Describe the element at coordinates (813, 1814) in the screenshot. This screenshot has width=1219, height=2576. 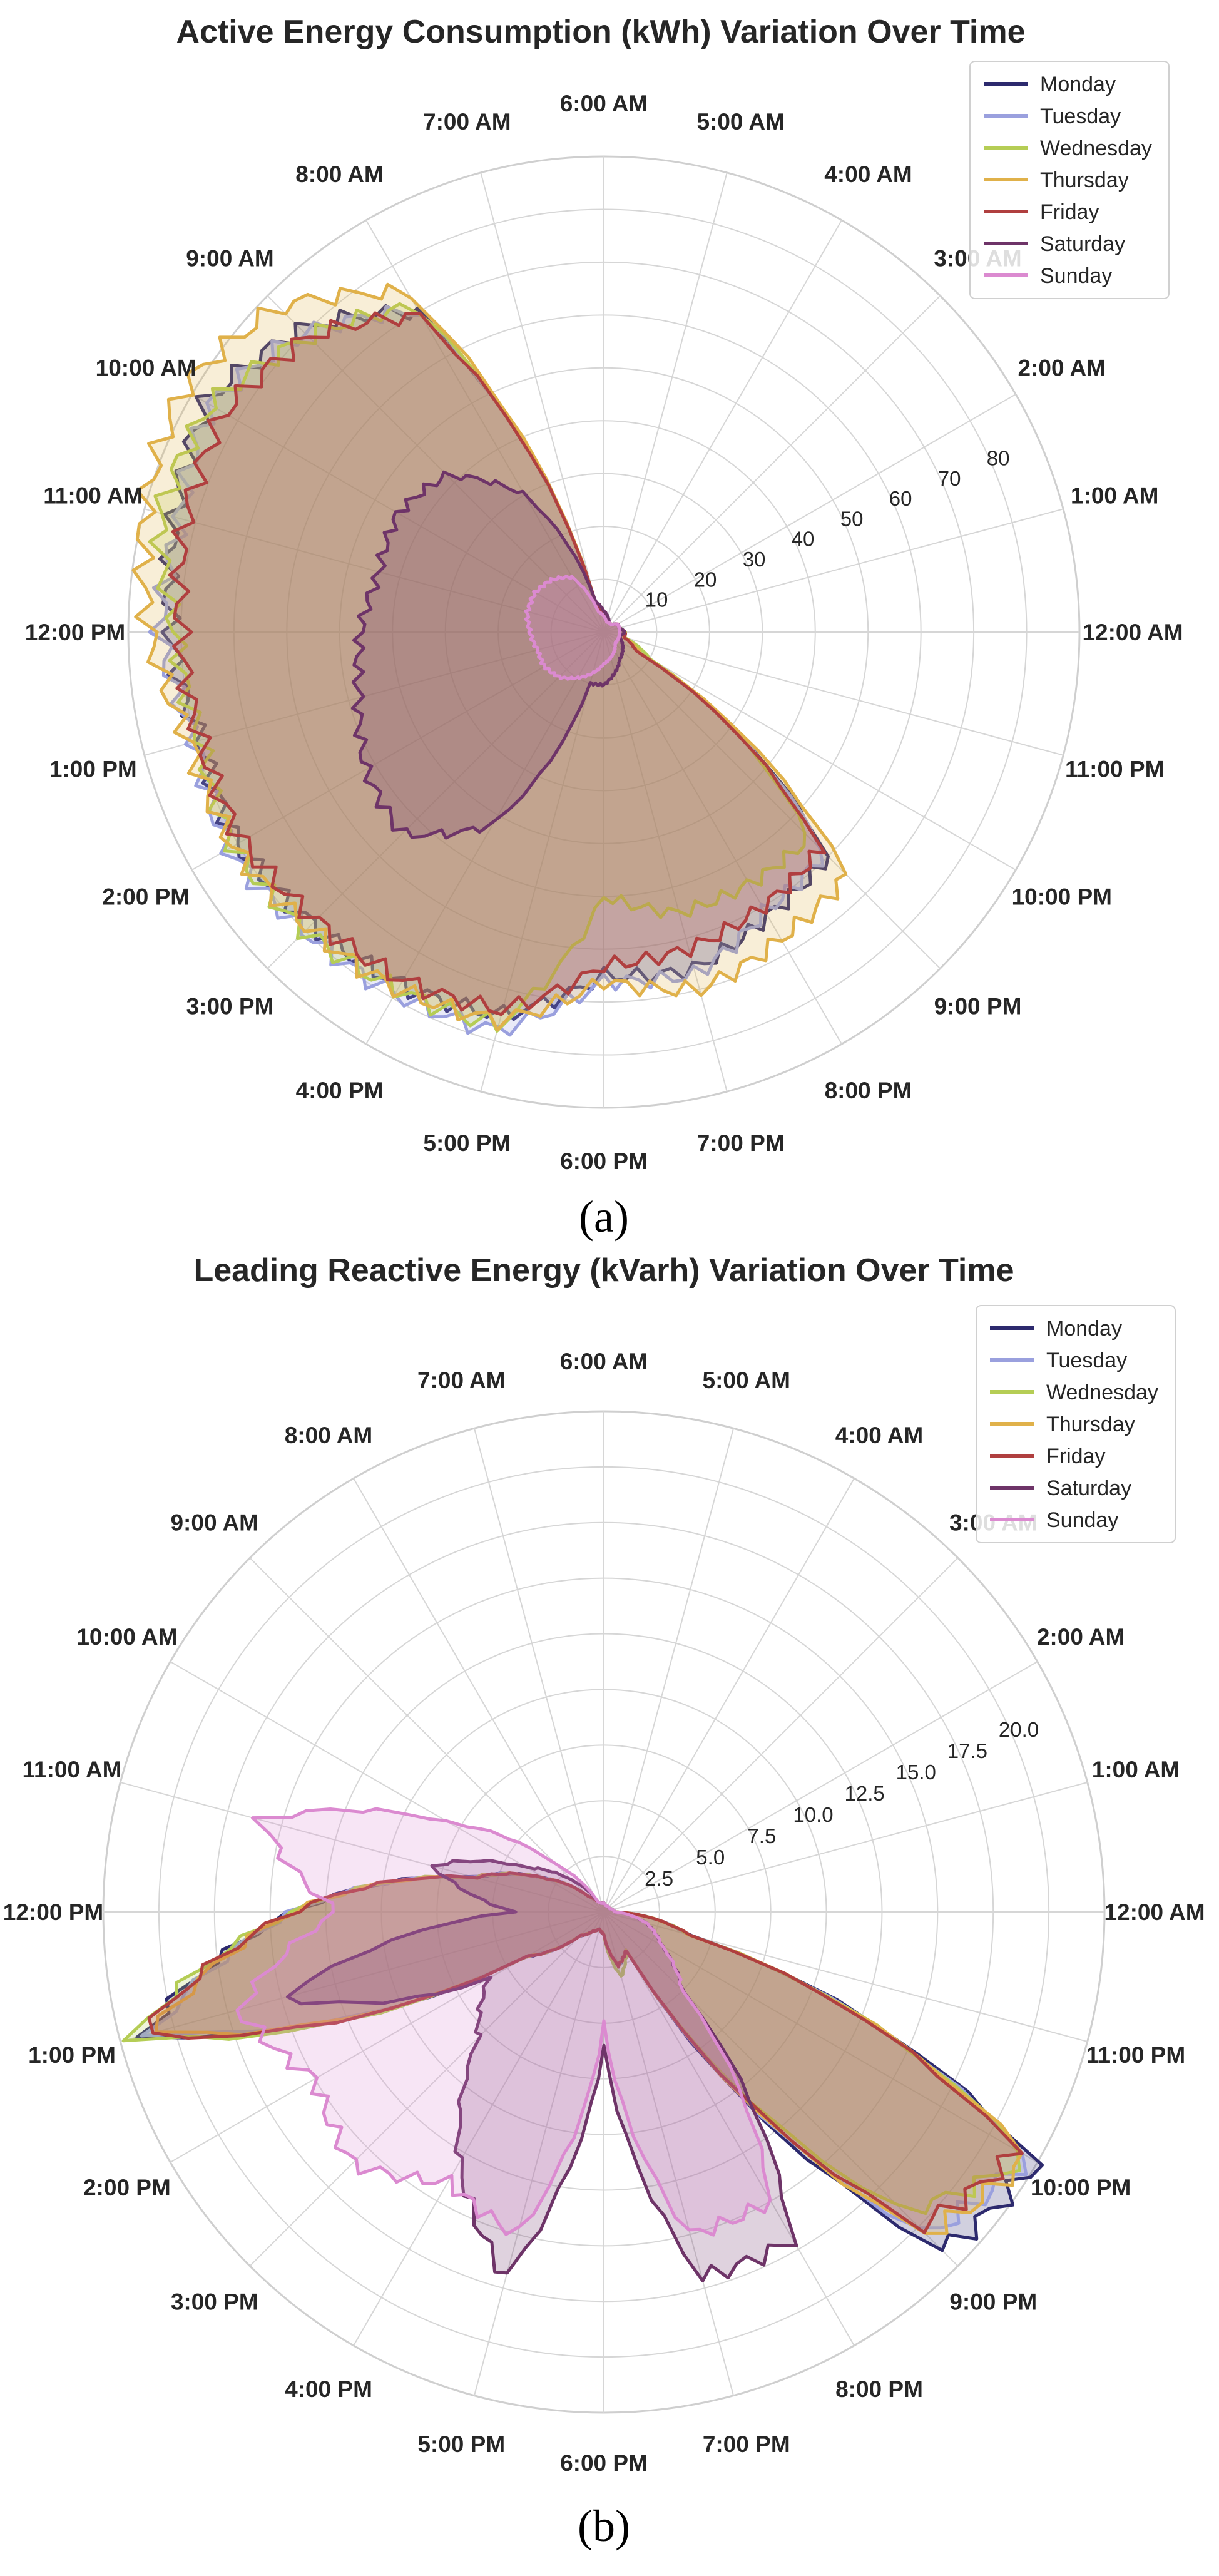
I see `radial-tick-label: 10.0` at that location.